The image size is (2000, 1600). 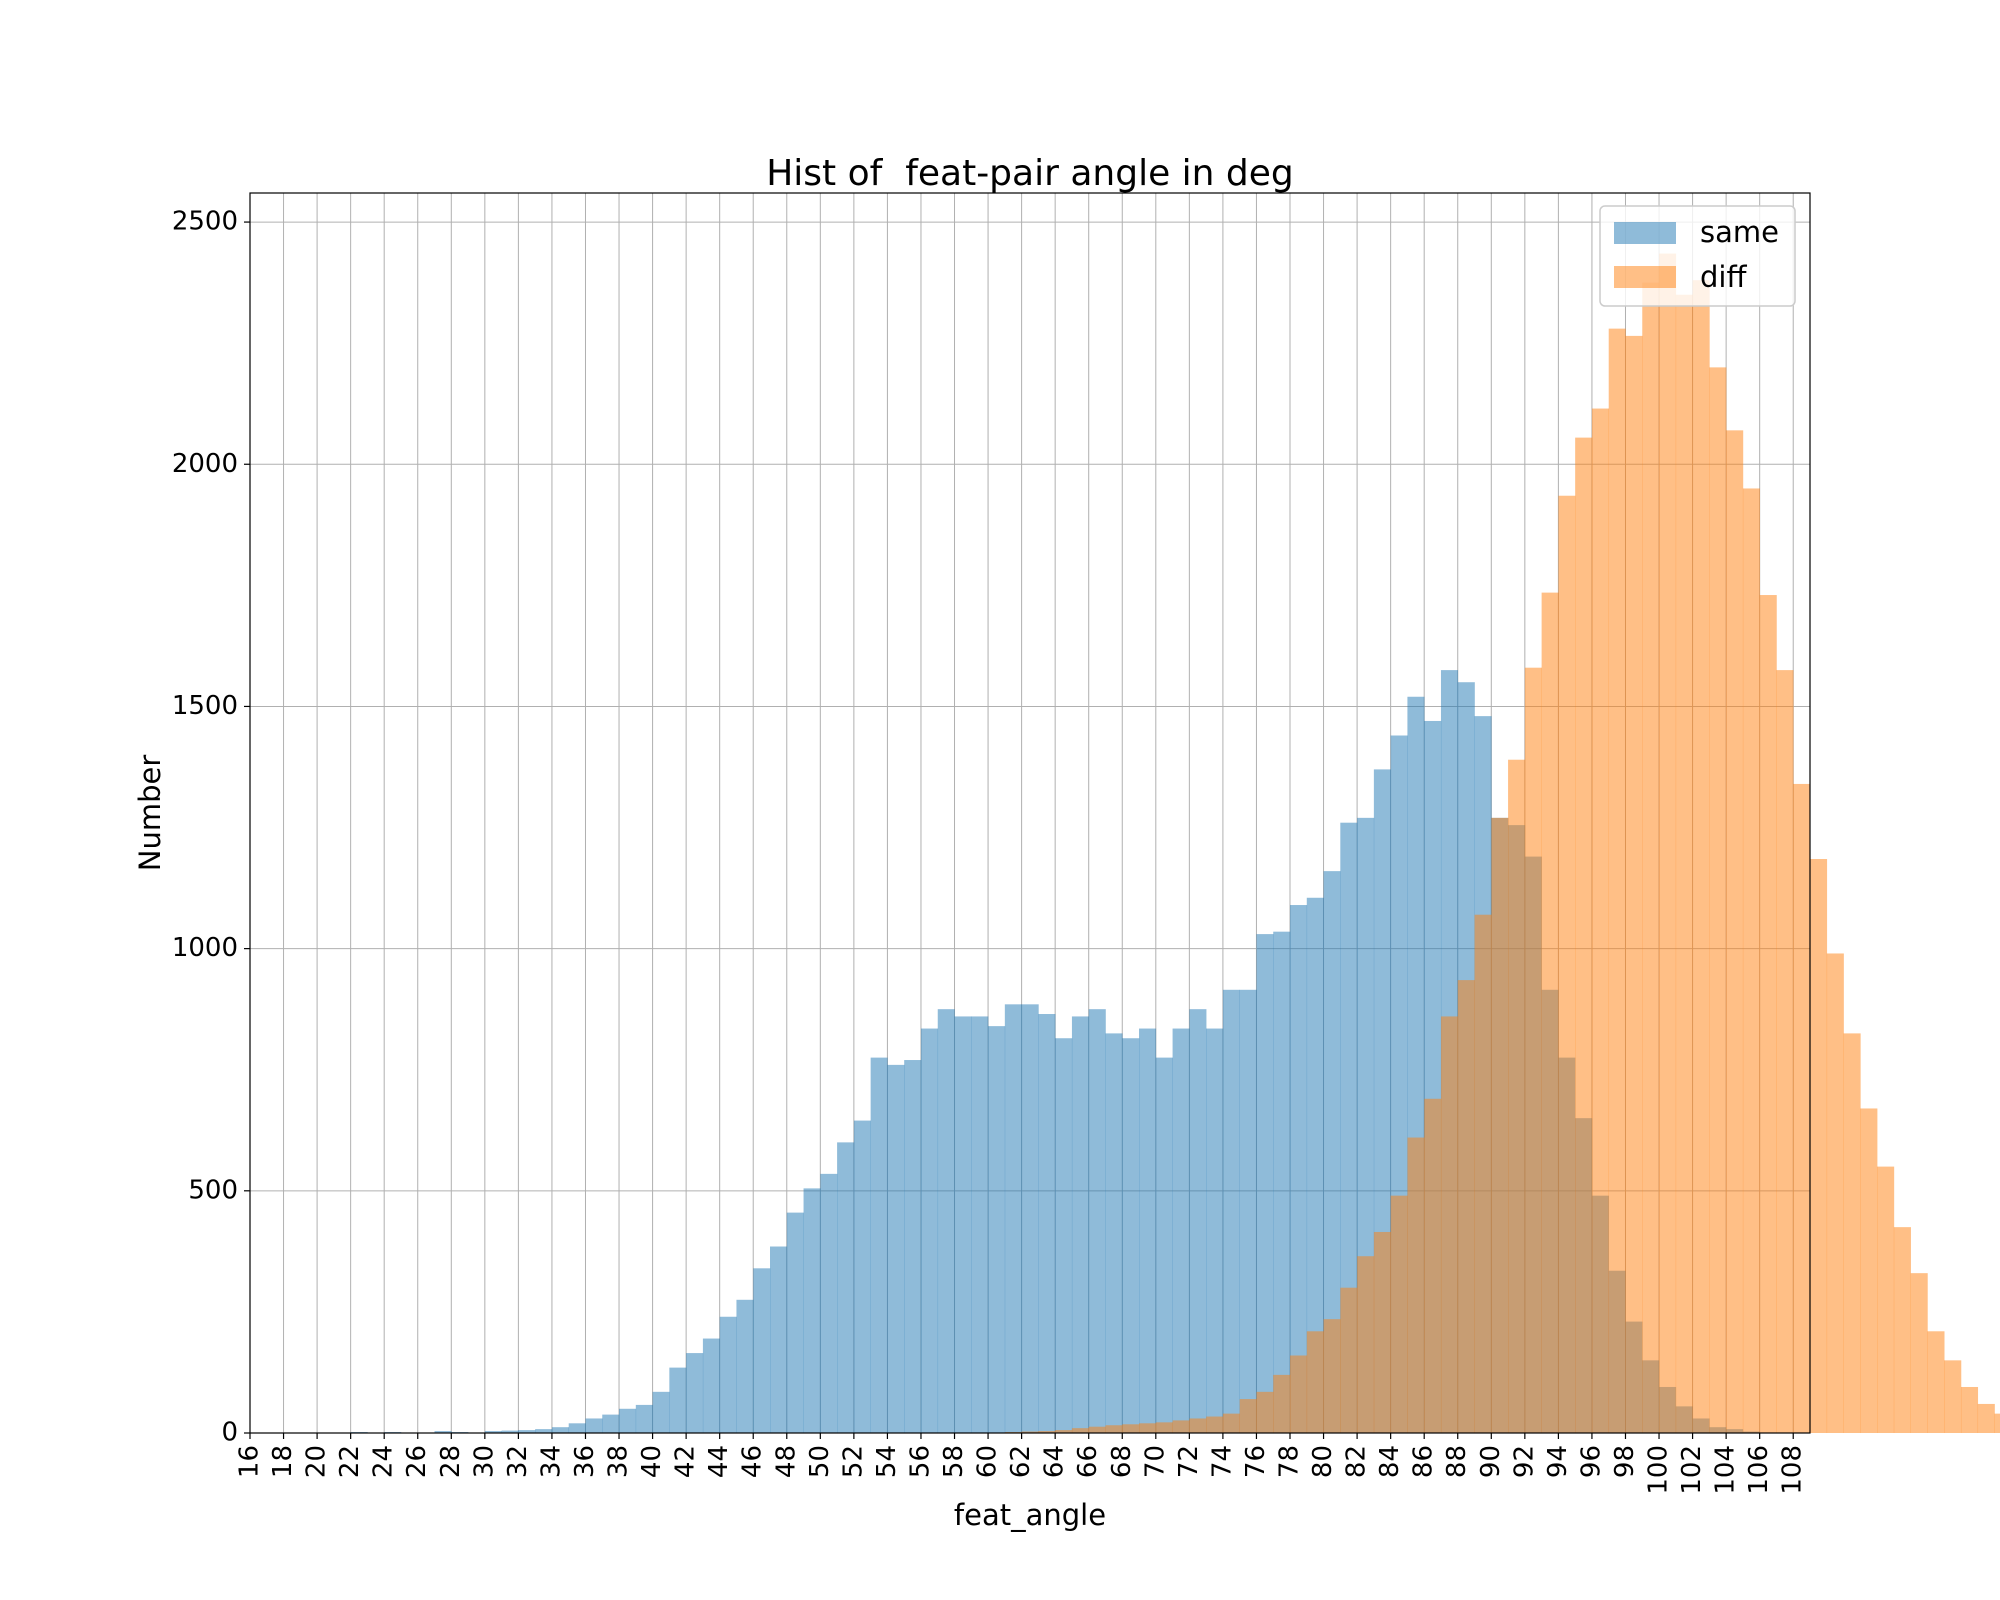 I want to click on y-tick-label: 1000, so click(x=205, y=948).